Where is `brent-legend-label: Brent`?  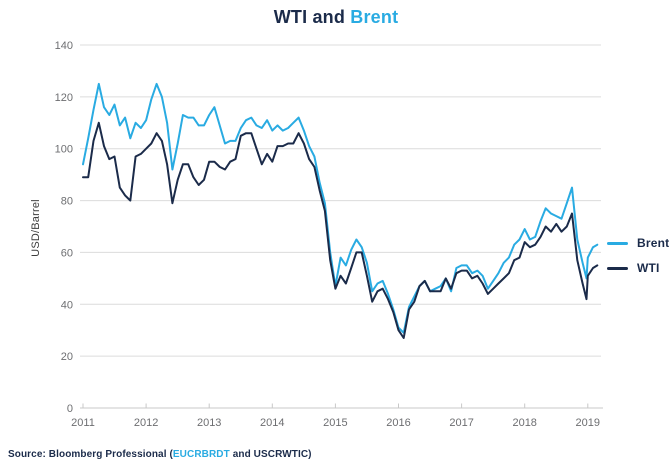 brent-legend-label: Brent is located at coordinates (653, 243).